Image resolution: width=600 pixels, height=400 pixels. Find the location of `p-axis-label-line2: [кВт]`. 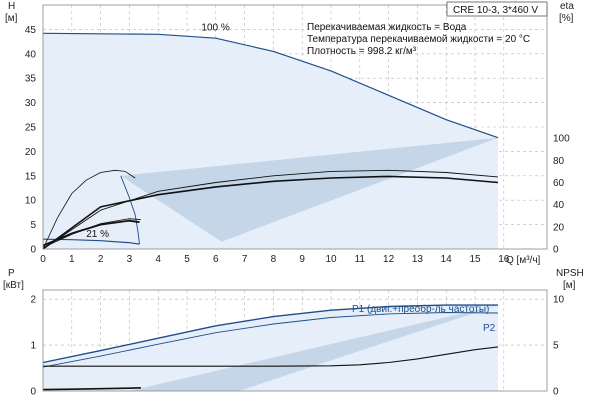

p-axis-label-line2: [кВт] is located at coordinates (13, 285).